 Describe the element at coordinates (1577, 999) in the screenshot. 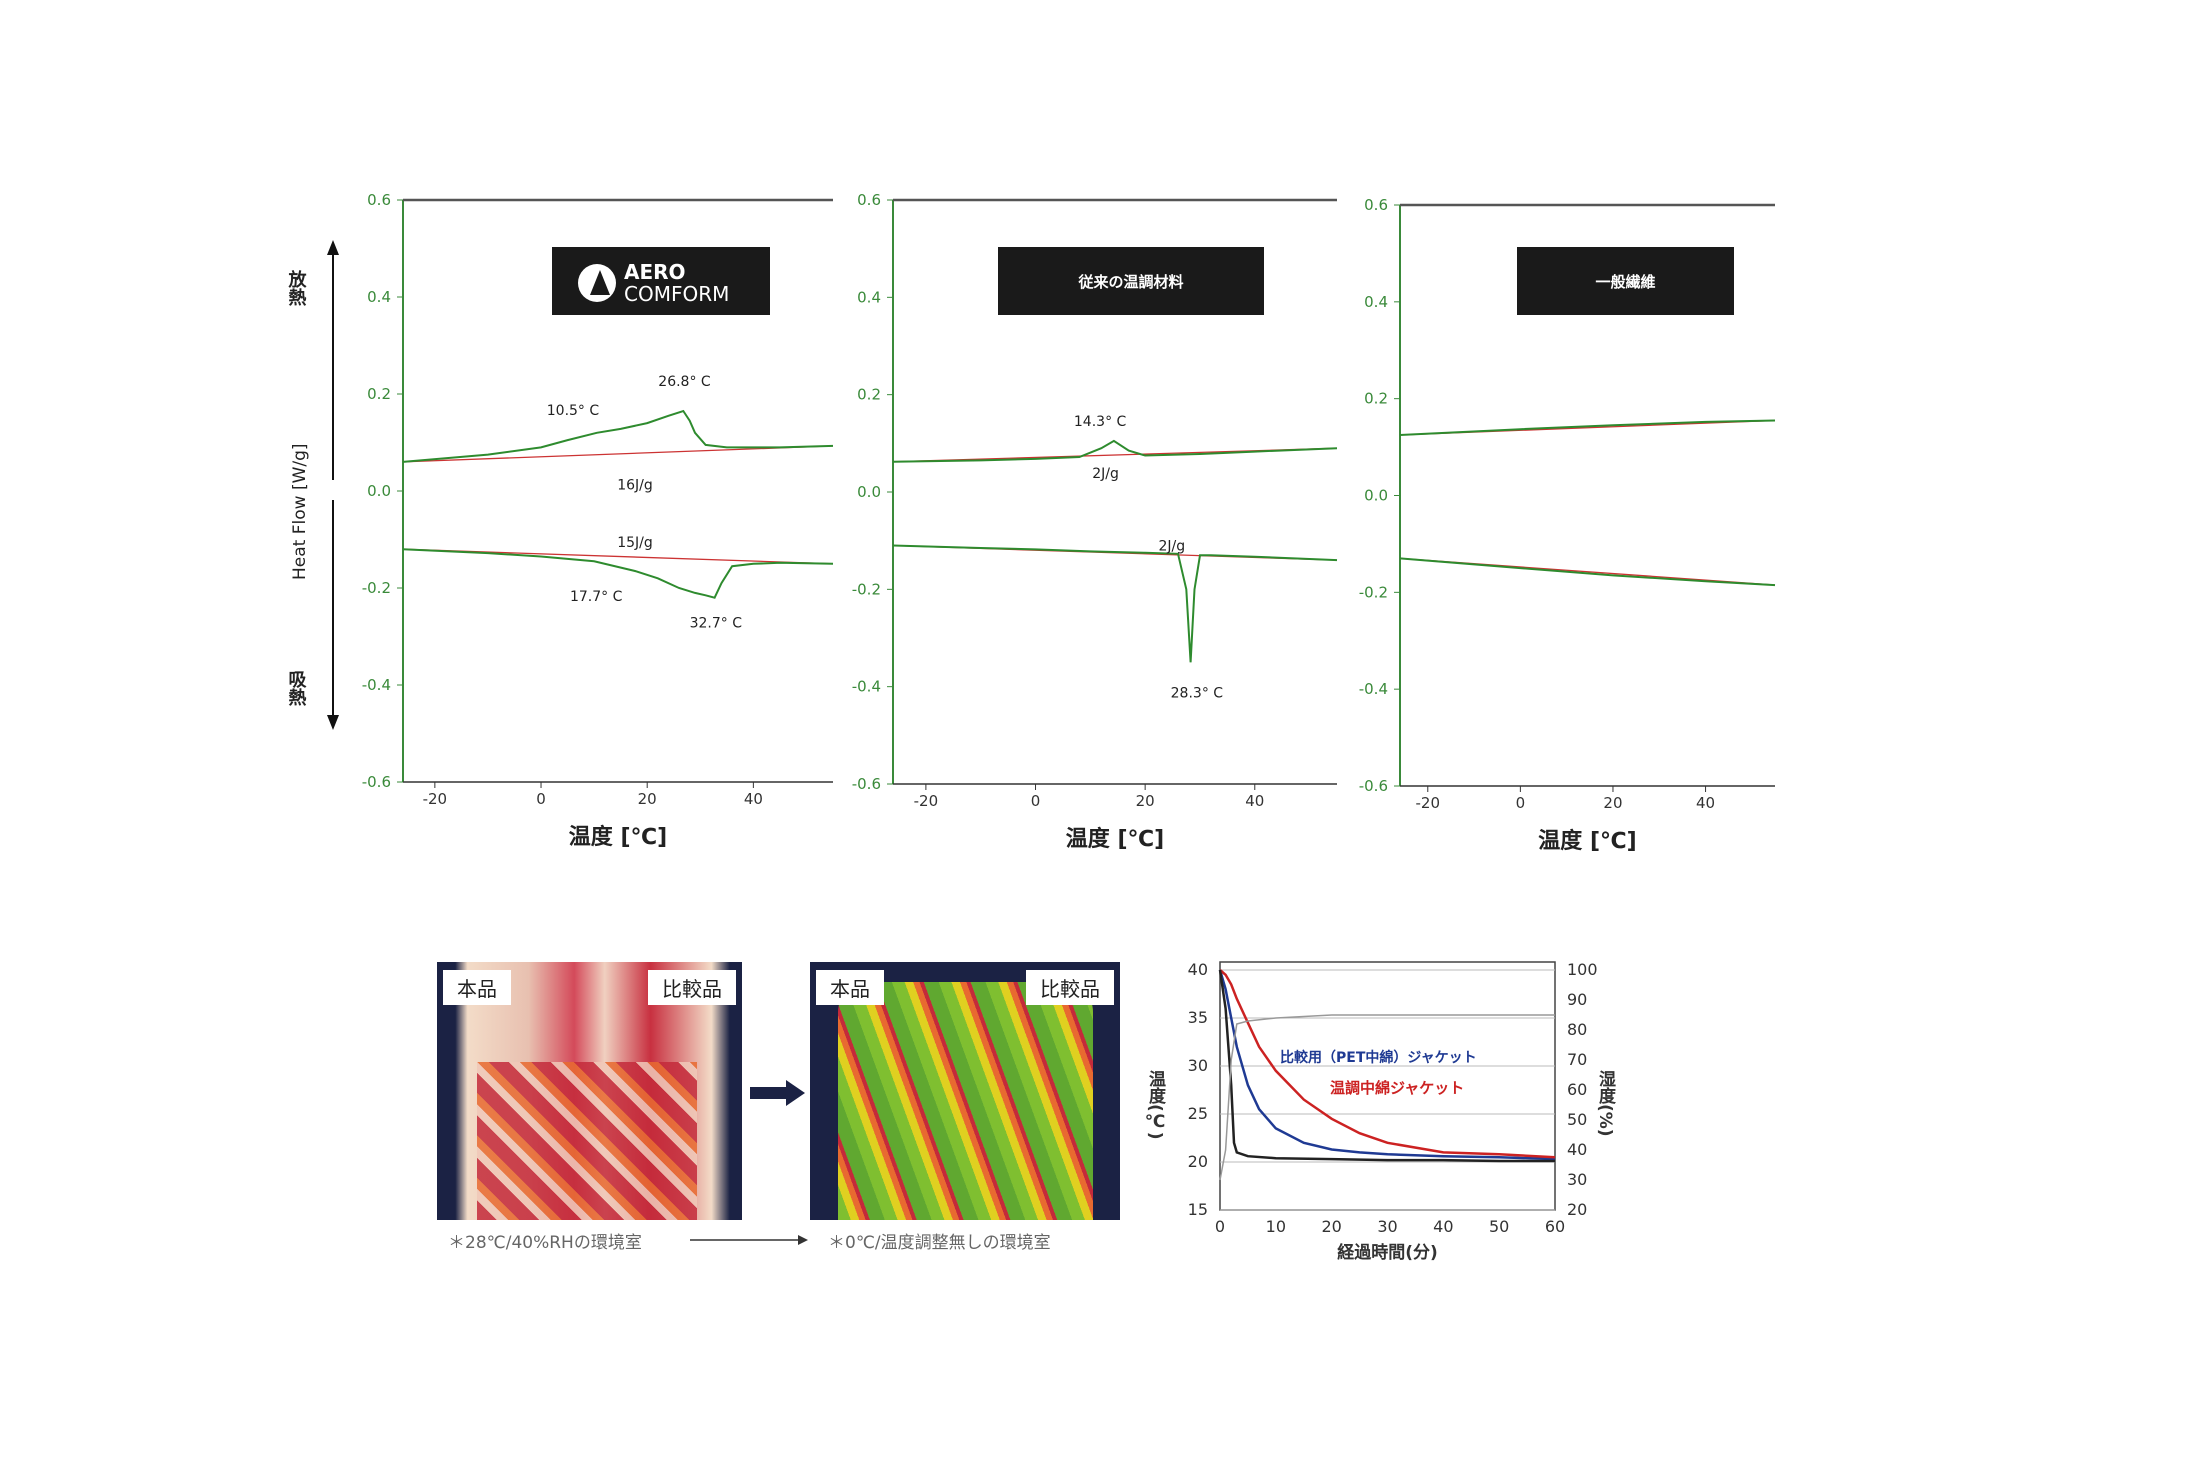

I see `y2-tick-label: 90` at that location.